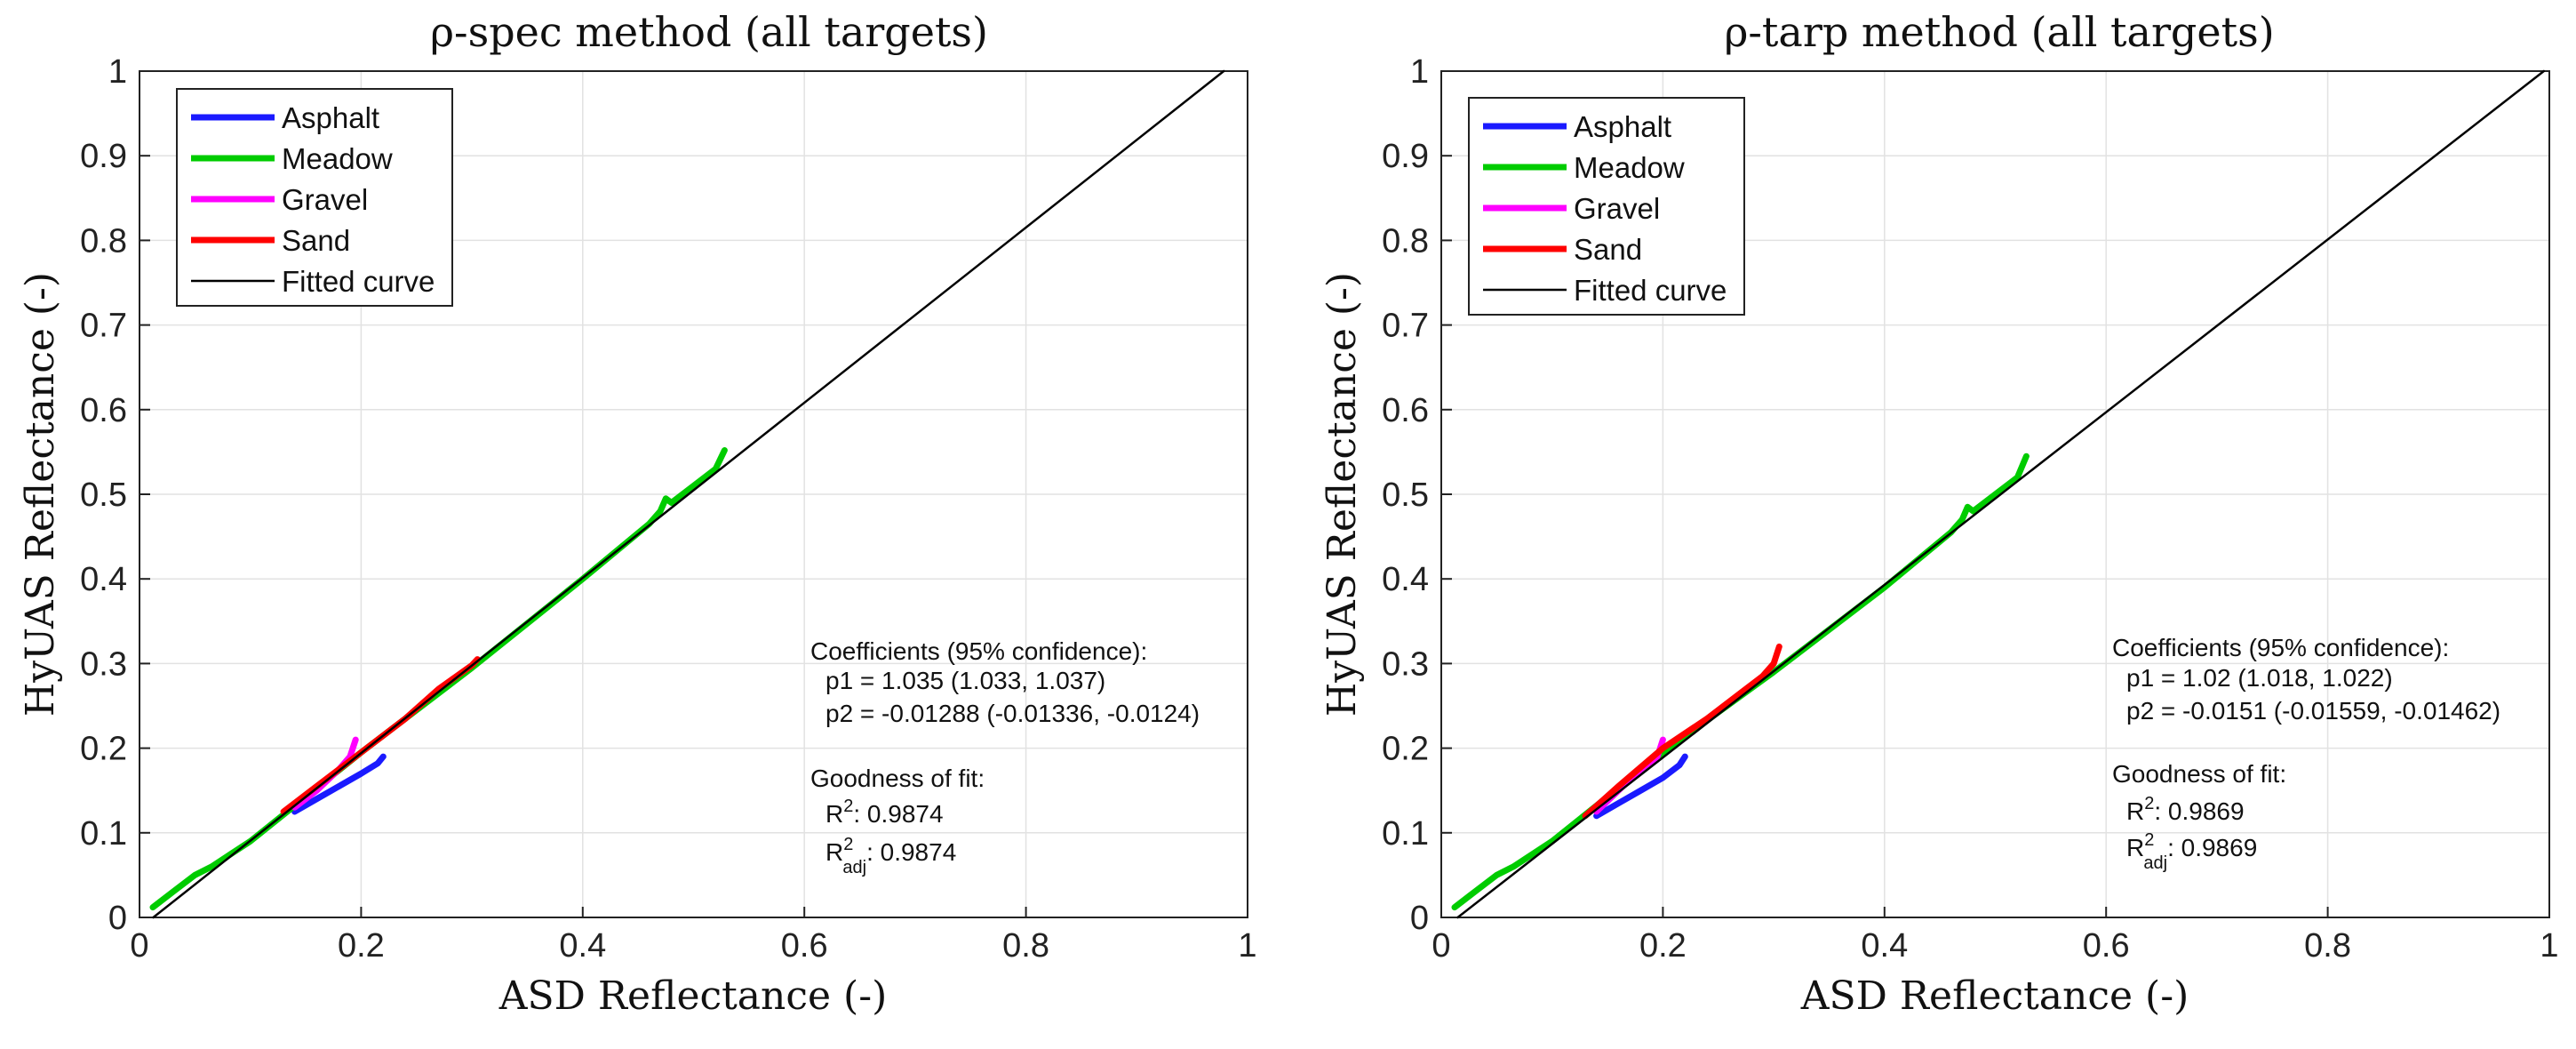  What do you see at coordinates (1999, 32) in the screenshot?
I see `chart-title: ρ-tarp method (all targets)` at bounding box center [1999, 32].